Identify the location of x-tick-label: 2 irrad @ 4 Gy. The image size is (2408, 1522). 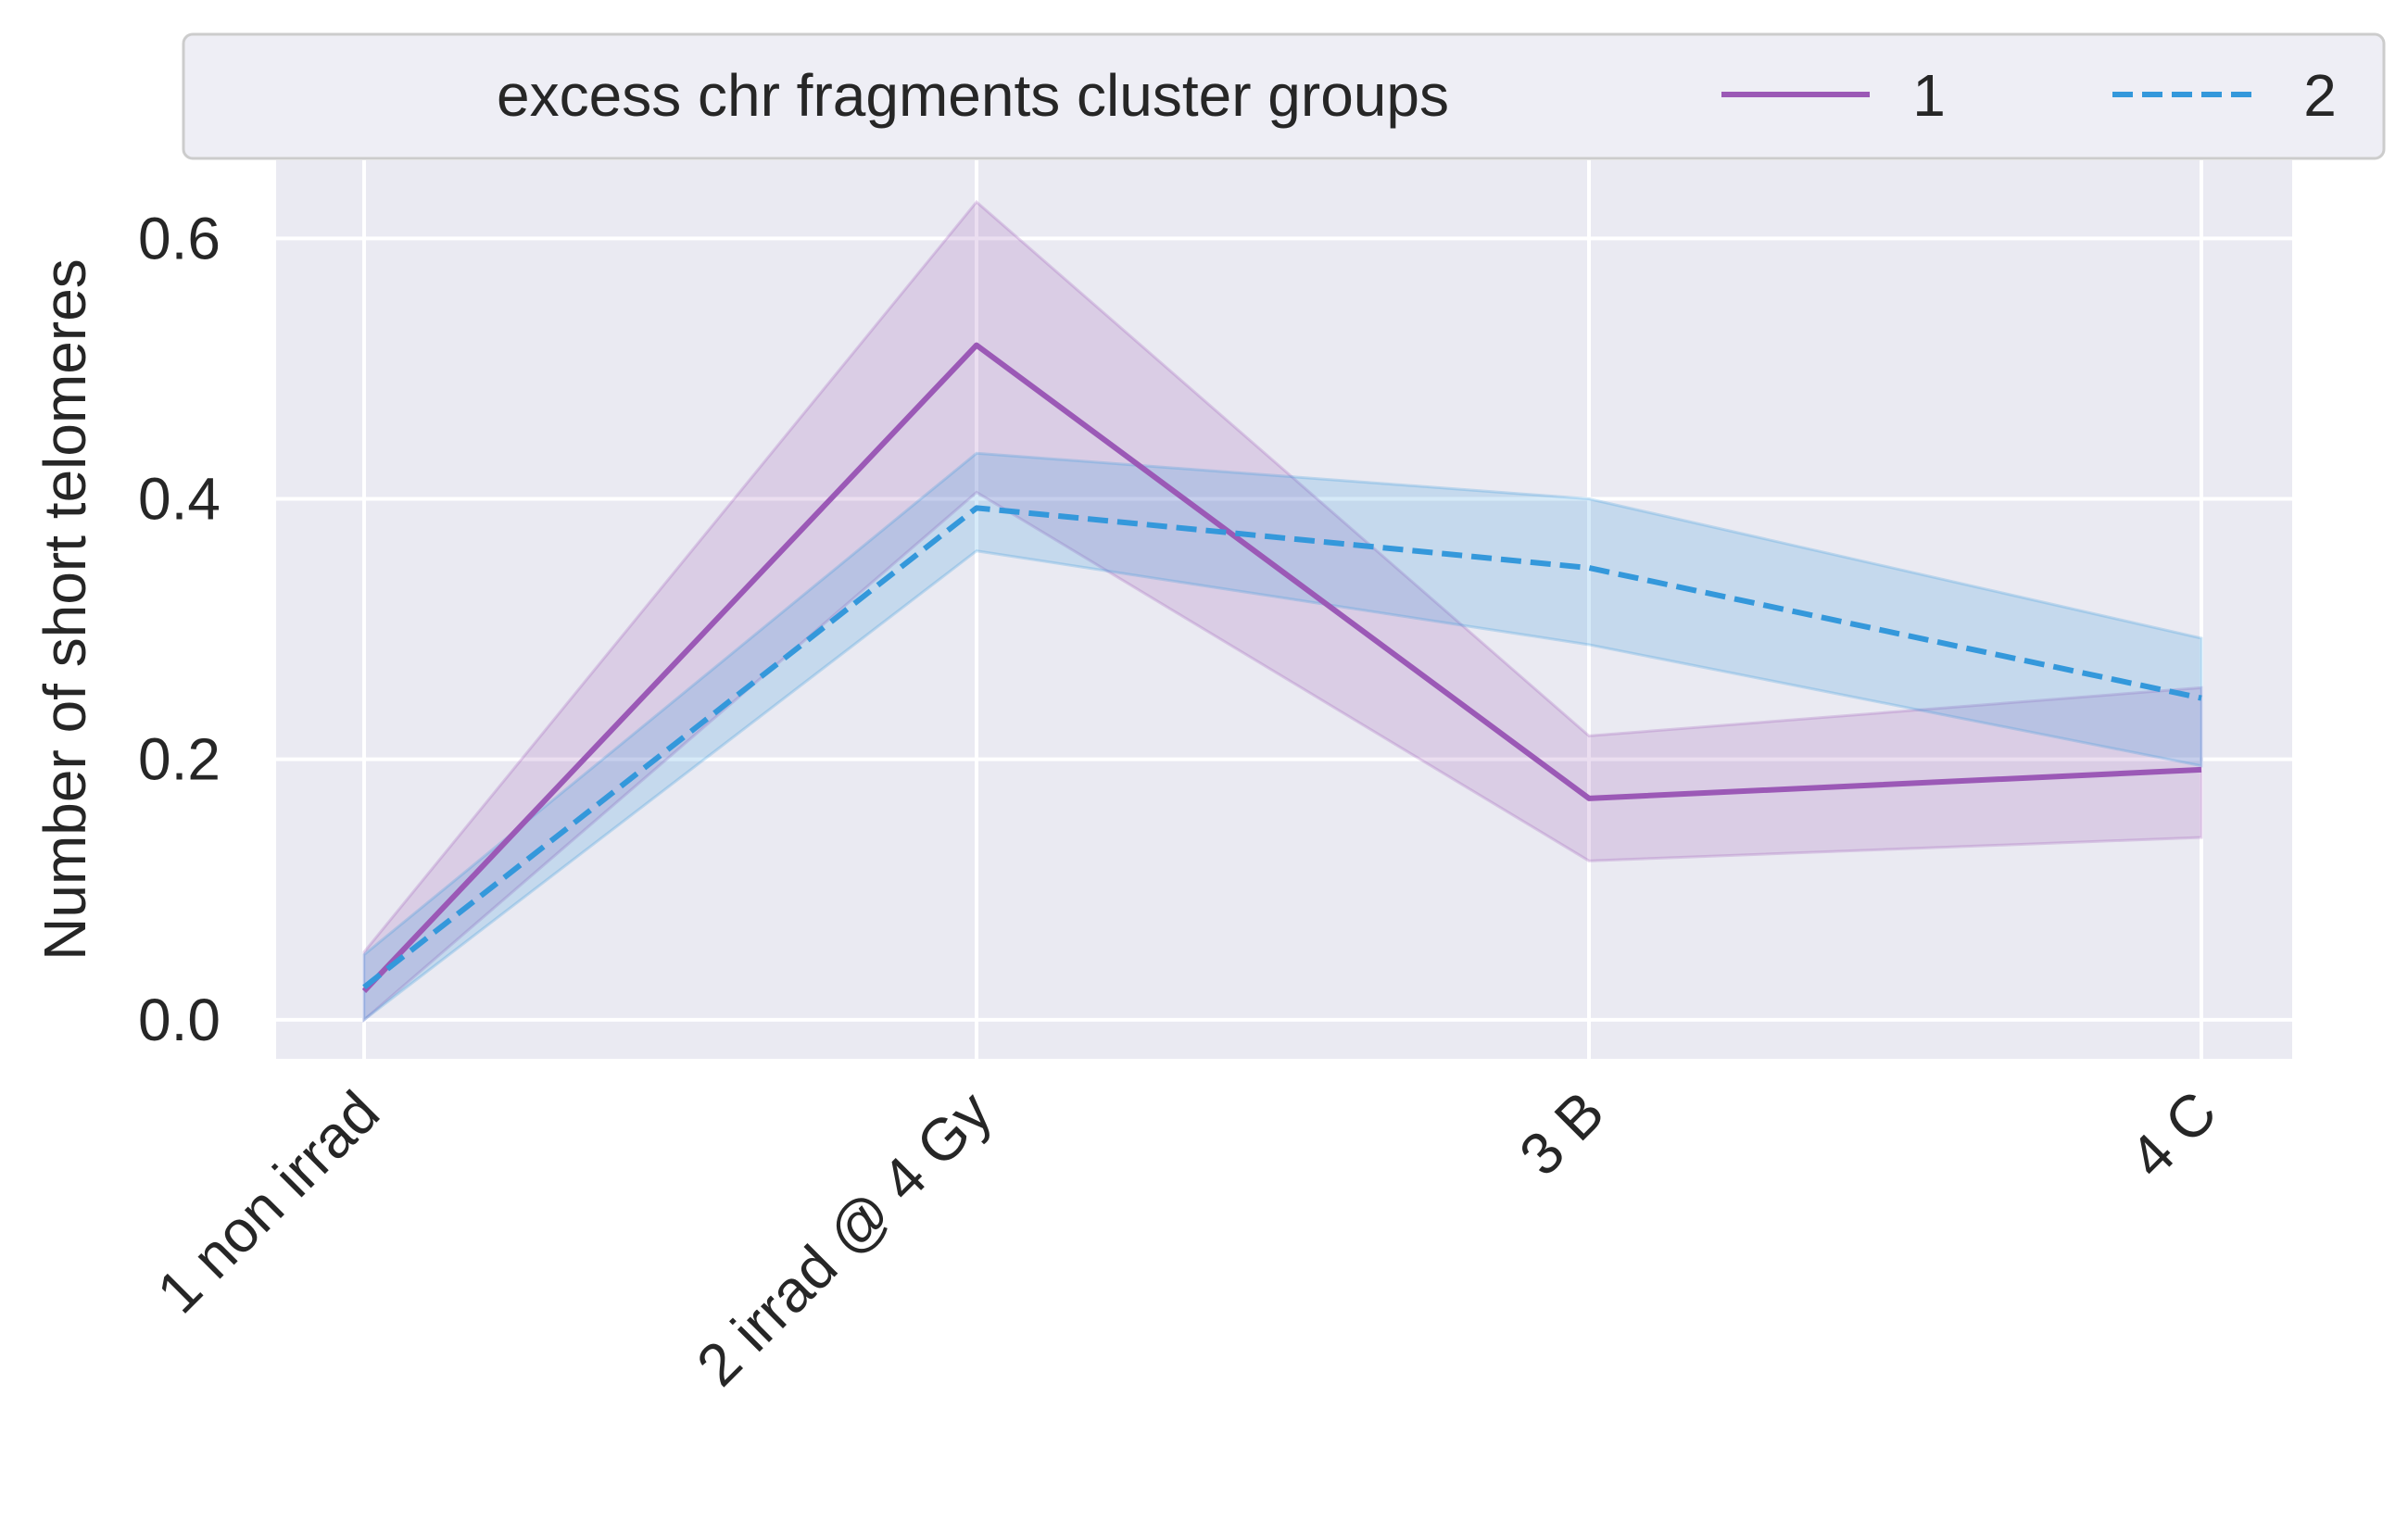
(844, 1239).